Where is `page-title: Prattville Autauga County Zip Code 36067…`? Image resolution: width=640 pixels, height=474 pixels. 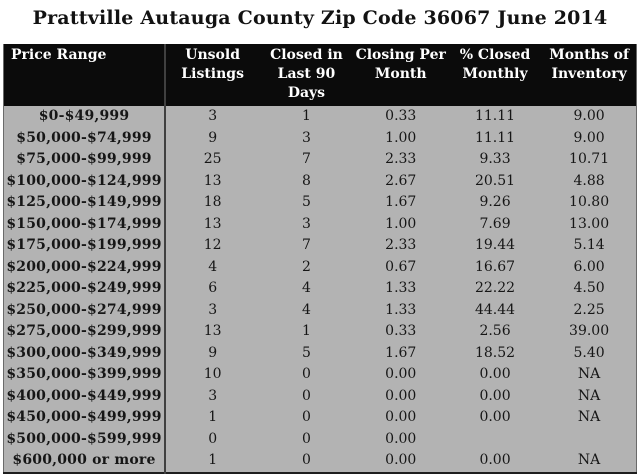 page-title: Prattville Autauga County Zip Code 36067… is located at coordinates (320, 18).